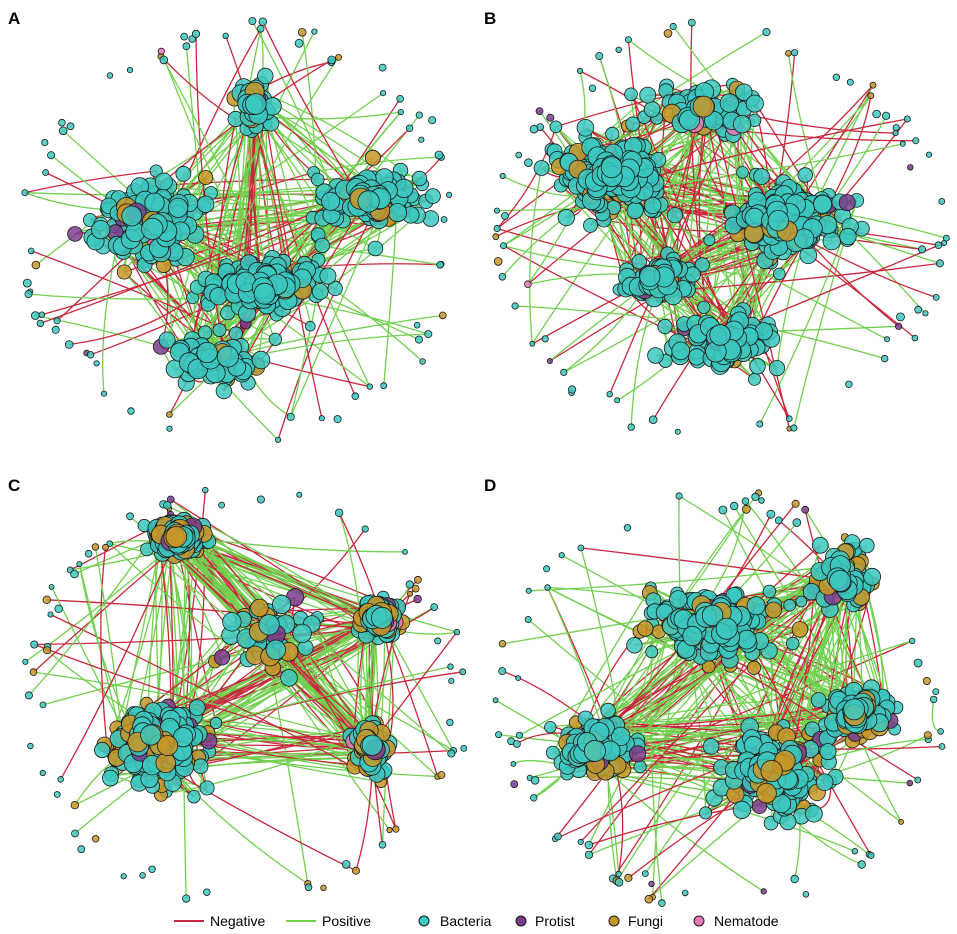 The width and height of the screenshot is (957, 934). Describe the element at coordinates (14, 485) in the screenshot. I see `panel-label-c: C` at that location.